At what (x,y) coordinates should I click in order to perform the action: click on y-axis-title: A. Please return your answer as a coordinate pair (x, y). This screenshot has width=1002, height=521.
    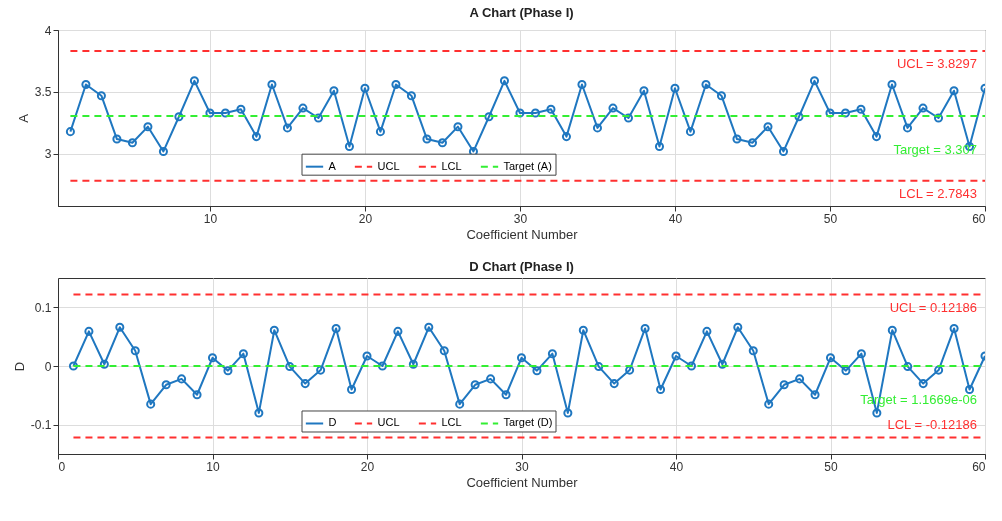
    Looking at the image, I should click on (23, 118).